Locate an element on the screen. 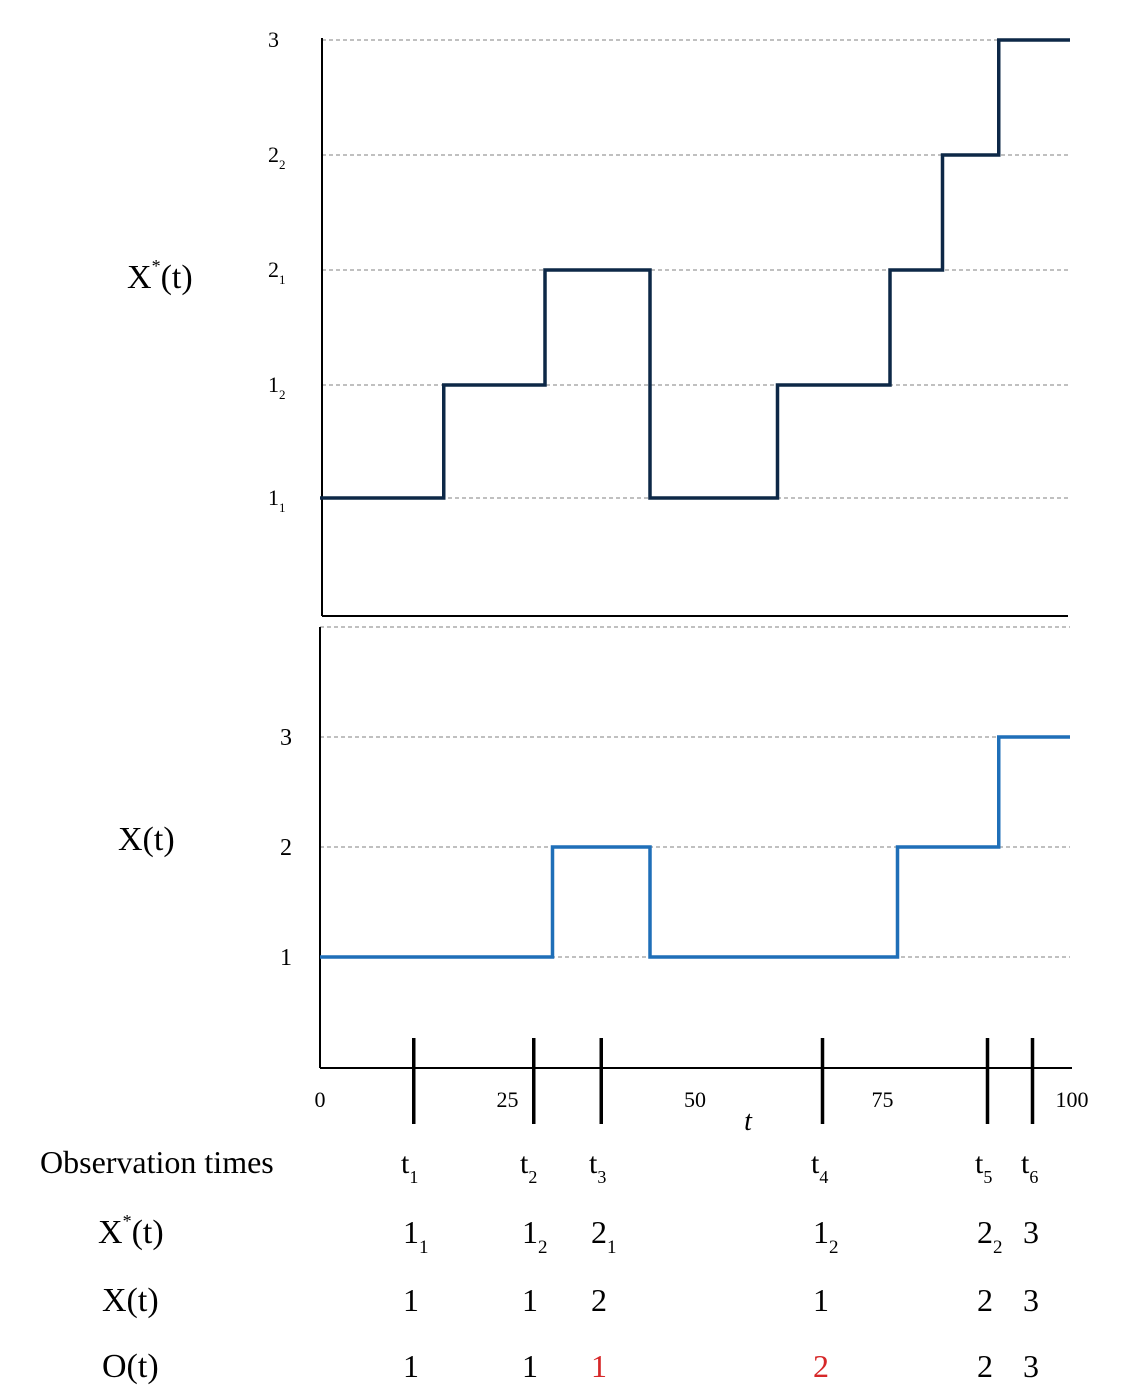  observed-y-tick-label: 2 is located at coordinates (286, 848).